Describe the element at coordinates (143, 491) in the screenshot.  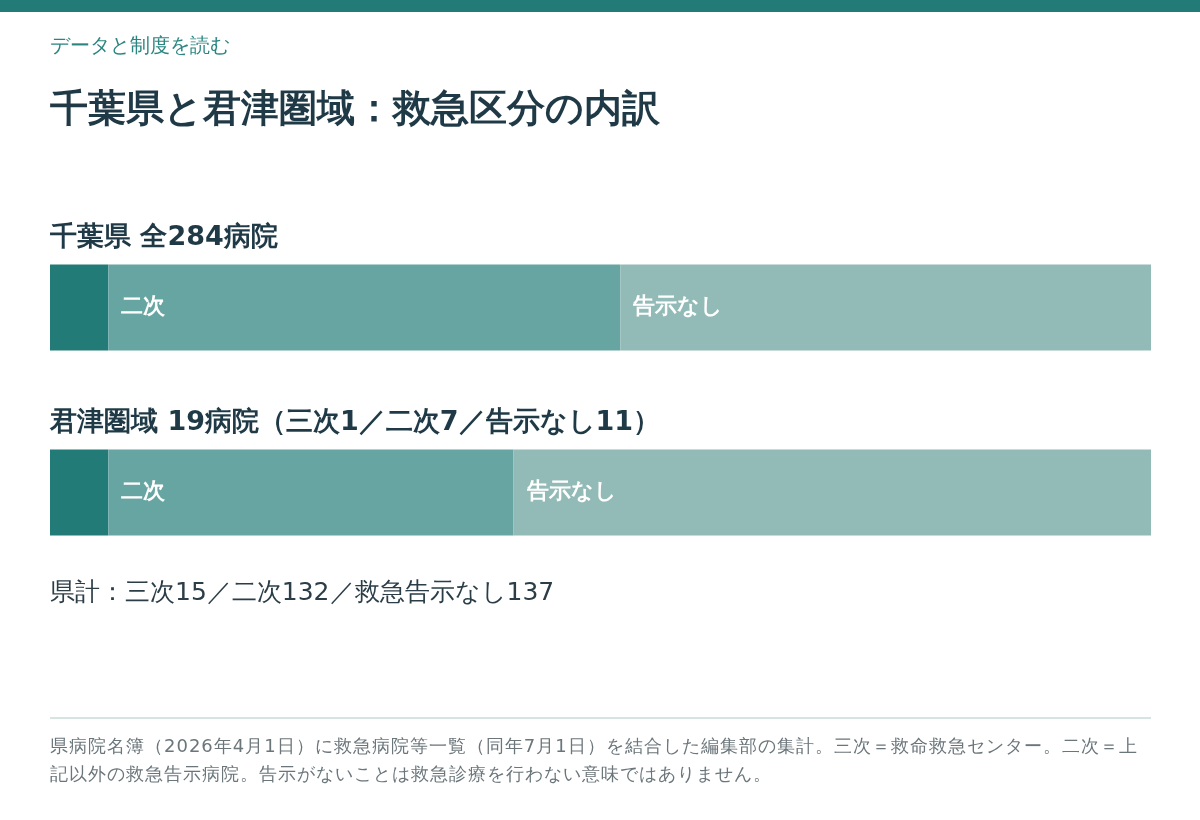
I see `text: 二次` at that location.